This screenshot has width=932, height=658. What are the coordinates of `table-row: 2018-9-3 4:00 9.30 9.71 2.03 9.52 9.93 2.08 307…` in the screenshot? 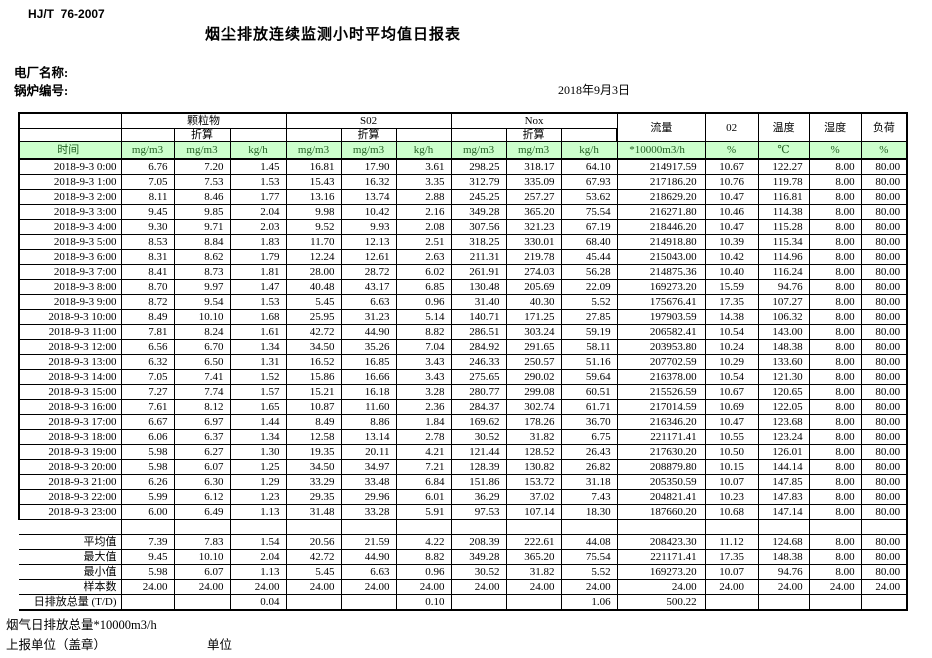 It's located at (463, 227).